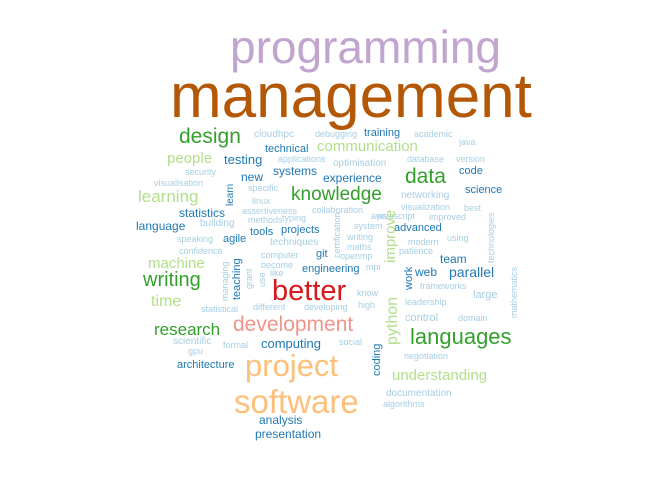 The height and width of the screenshot is (480, 672). I want to click on cloud-word-machine: machine, so click(176, 263).